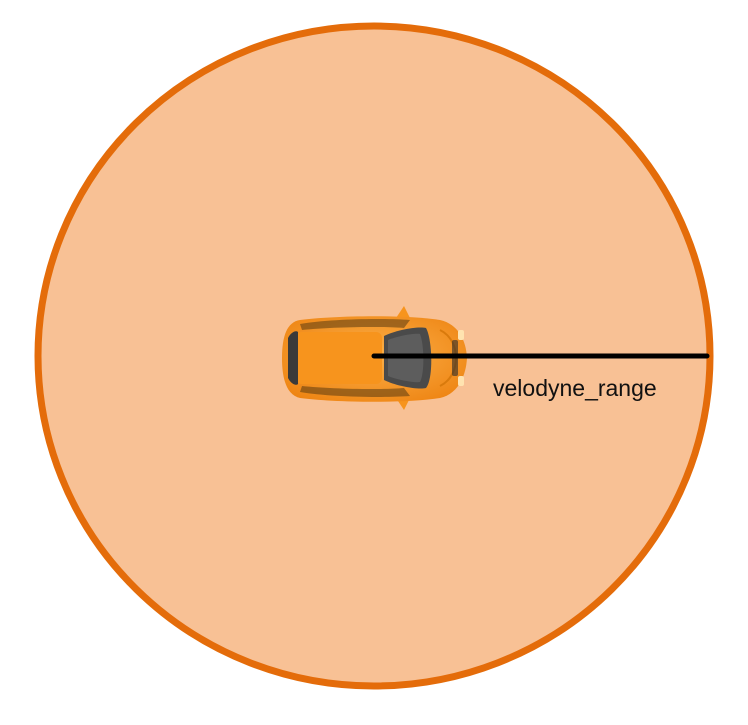 This screenshot has width=748, height=725. Describe the element at coordinates (461, 381) in the screenshot. I see `car-headlight-right` at that location.